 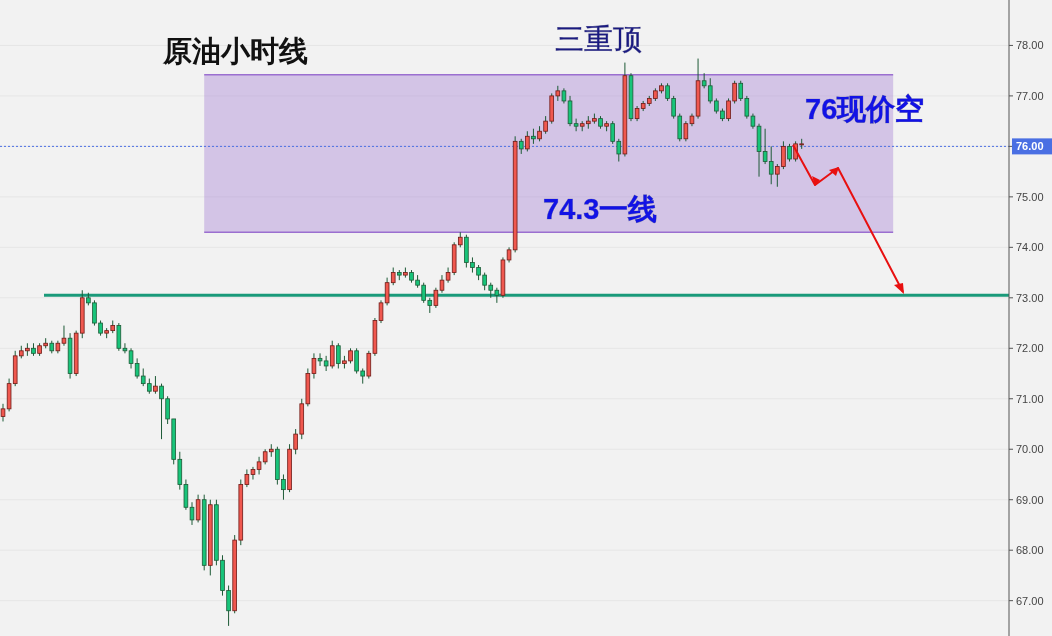 I want to click on y-tick-label: 74.00, so click(x=1030, y=247).